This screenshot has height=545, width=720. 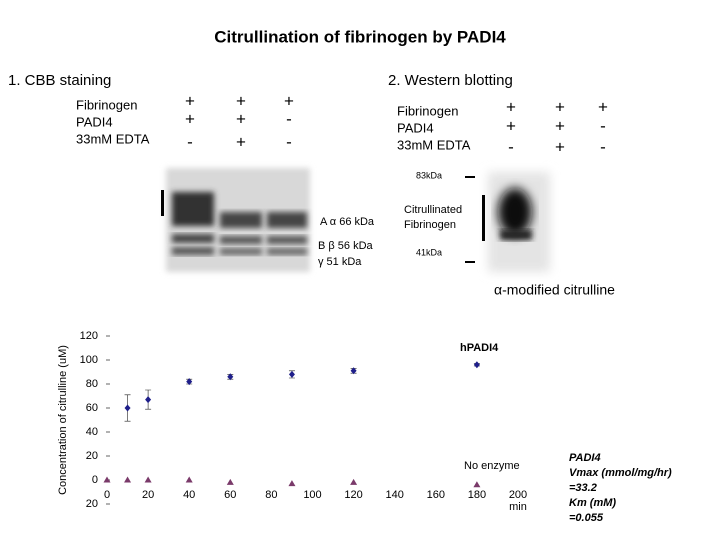 I want to click on y-tick-label: 100, so click(x=89, y=360).